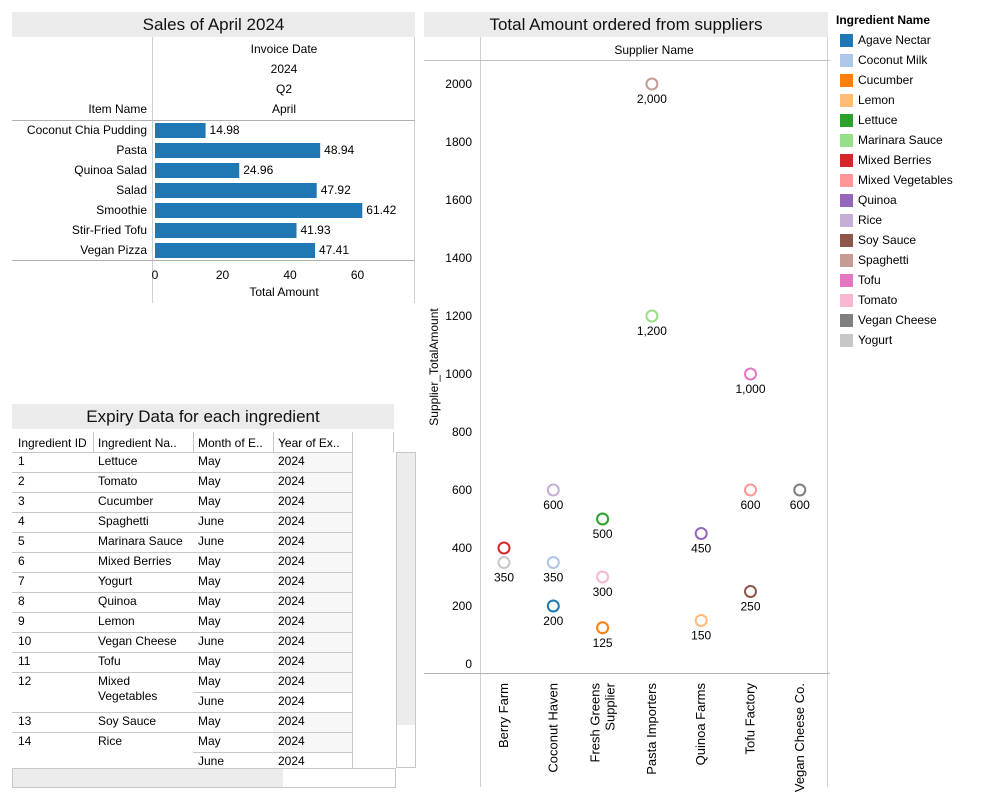 Image resolution: width=1000 pixels, height=800 pixels. I want to click on legend-item: Mixed Vegetables, so click(916, 181).